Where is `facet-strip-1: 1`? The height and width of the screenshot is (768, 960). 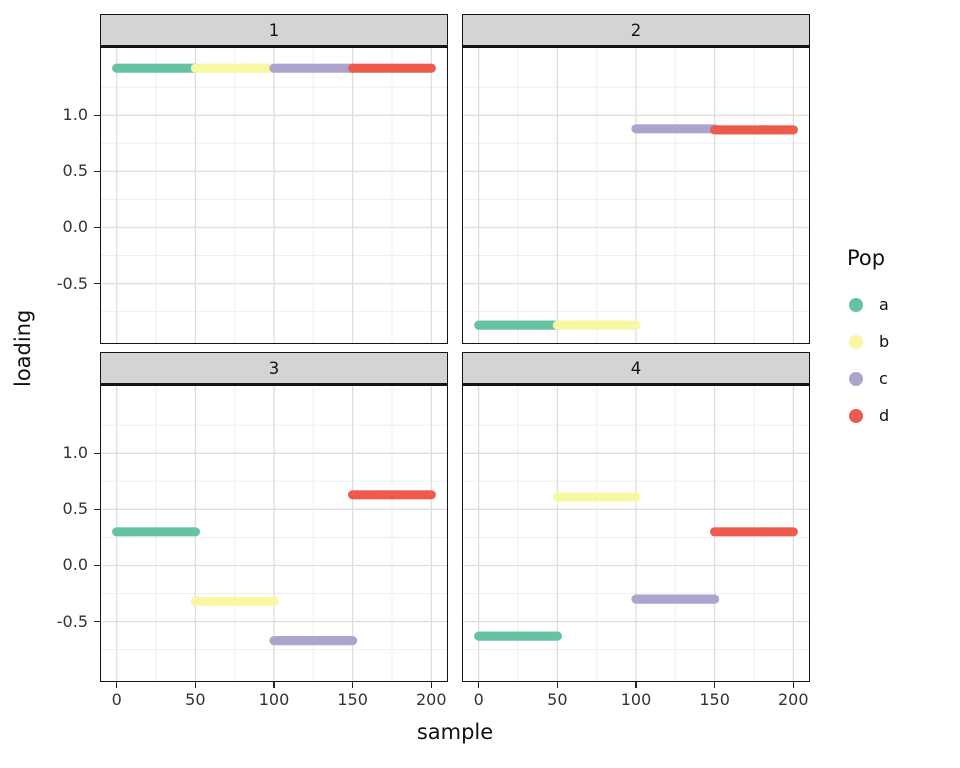 facet-strip-1: 1 is located at coordinates (274, 30).